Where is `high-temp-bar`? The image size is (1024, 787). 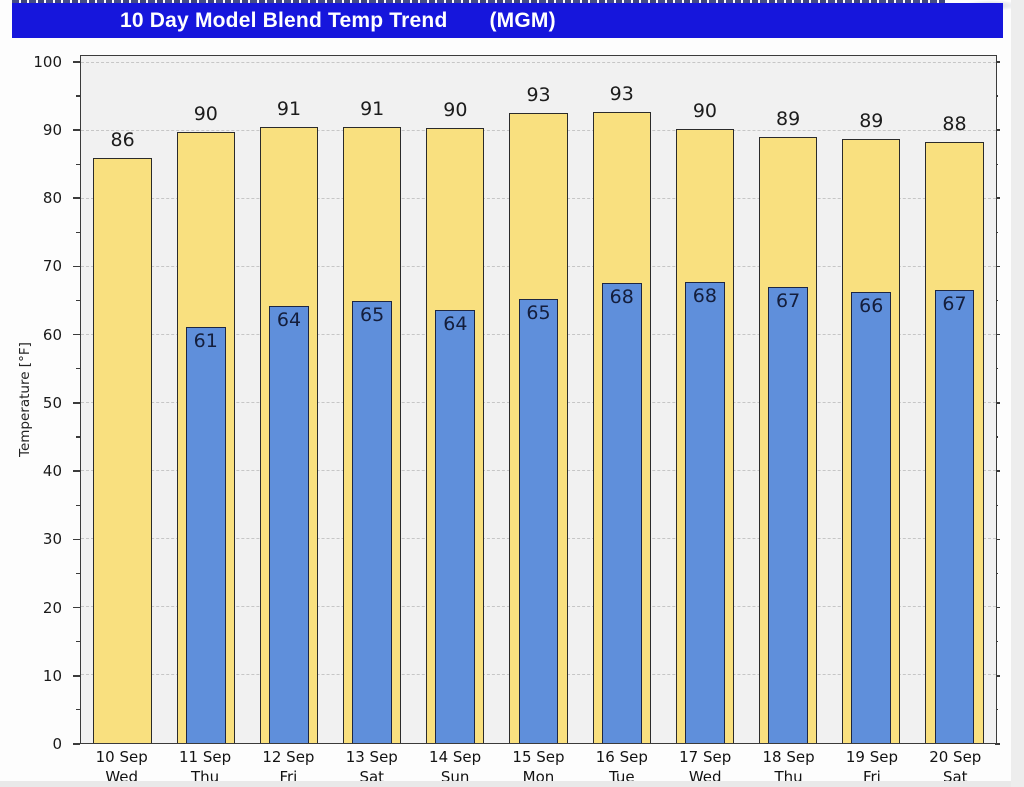 high-temp-bar is located at coordinates (122, 450).